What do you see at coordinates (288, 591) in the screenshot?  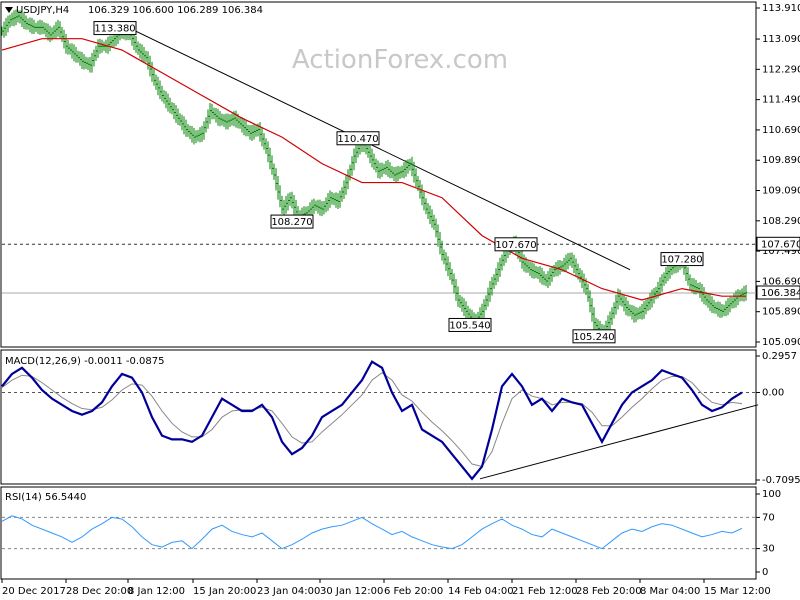 I see `time-tick-label: 23 Jan 04:00` at bounding box center [288, 591].